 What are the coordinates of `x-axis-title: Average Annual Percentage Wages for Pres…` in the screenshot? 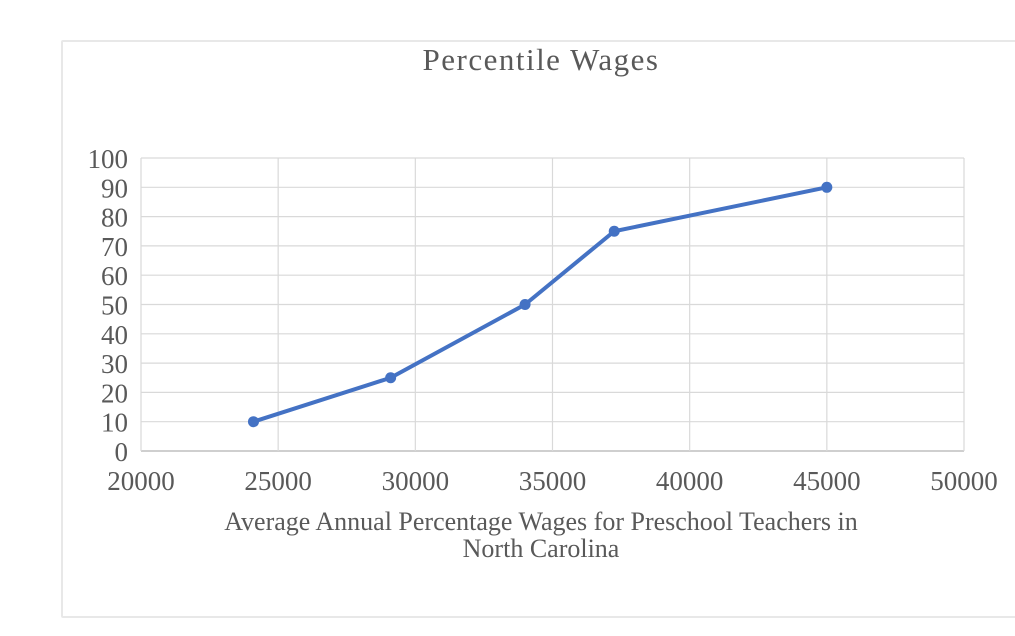 It's located at (539, 535).